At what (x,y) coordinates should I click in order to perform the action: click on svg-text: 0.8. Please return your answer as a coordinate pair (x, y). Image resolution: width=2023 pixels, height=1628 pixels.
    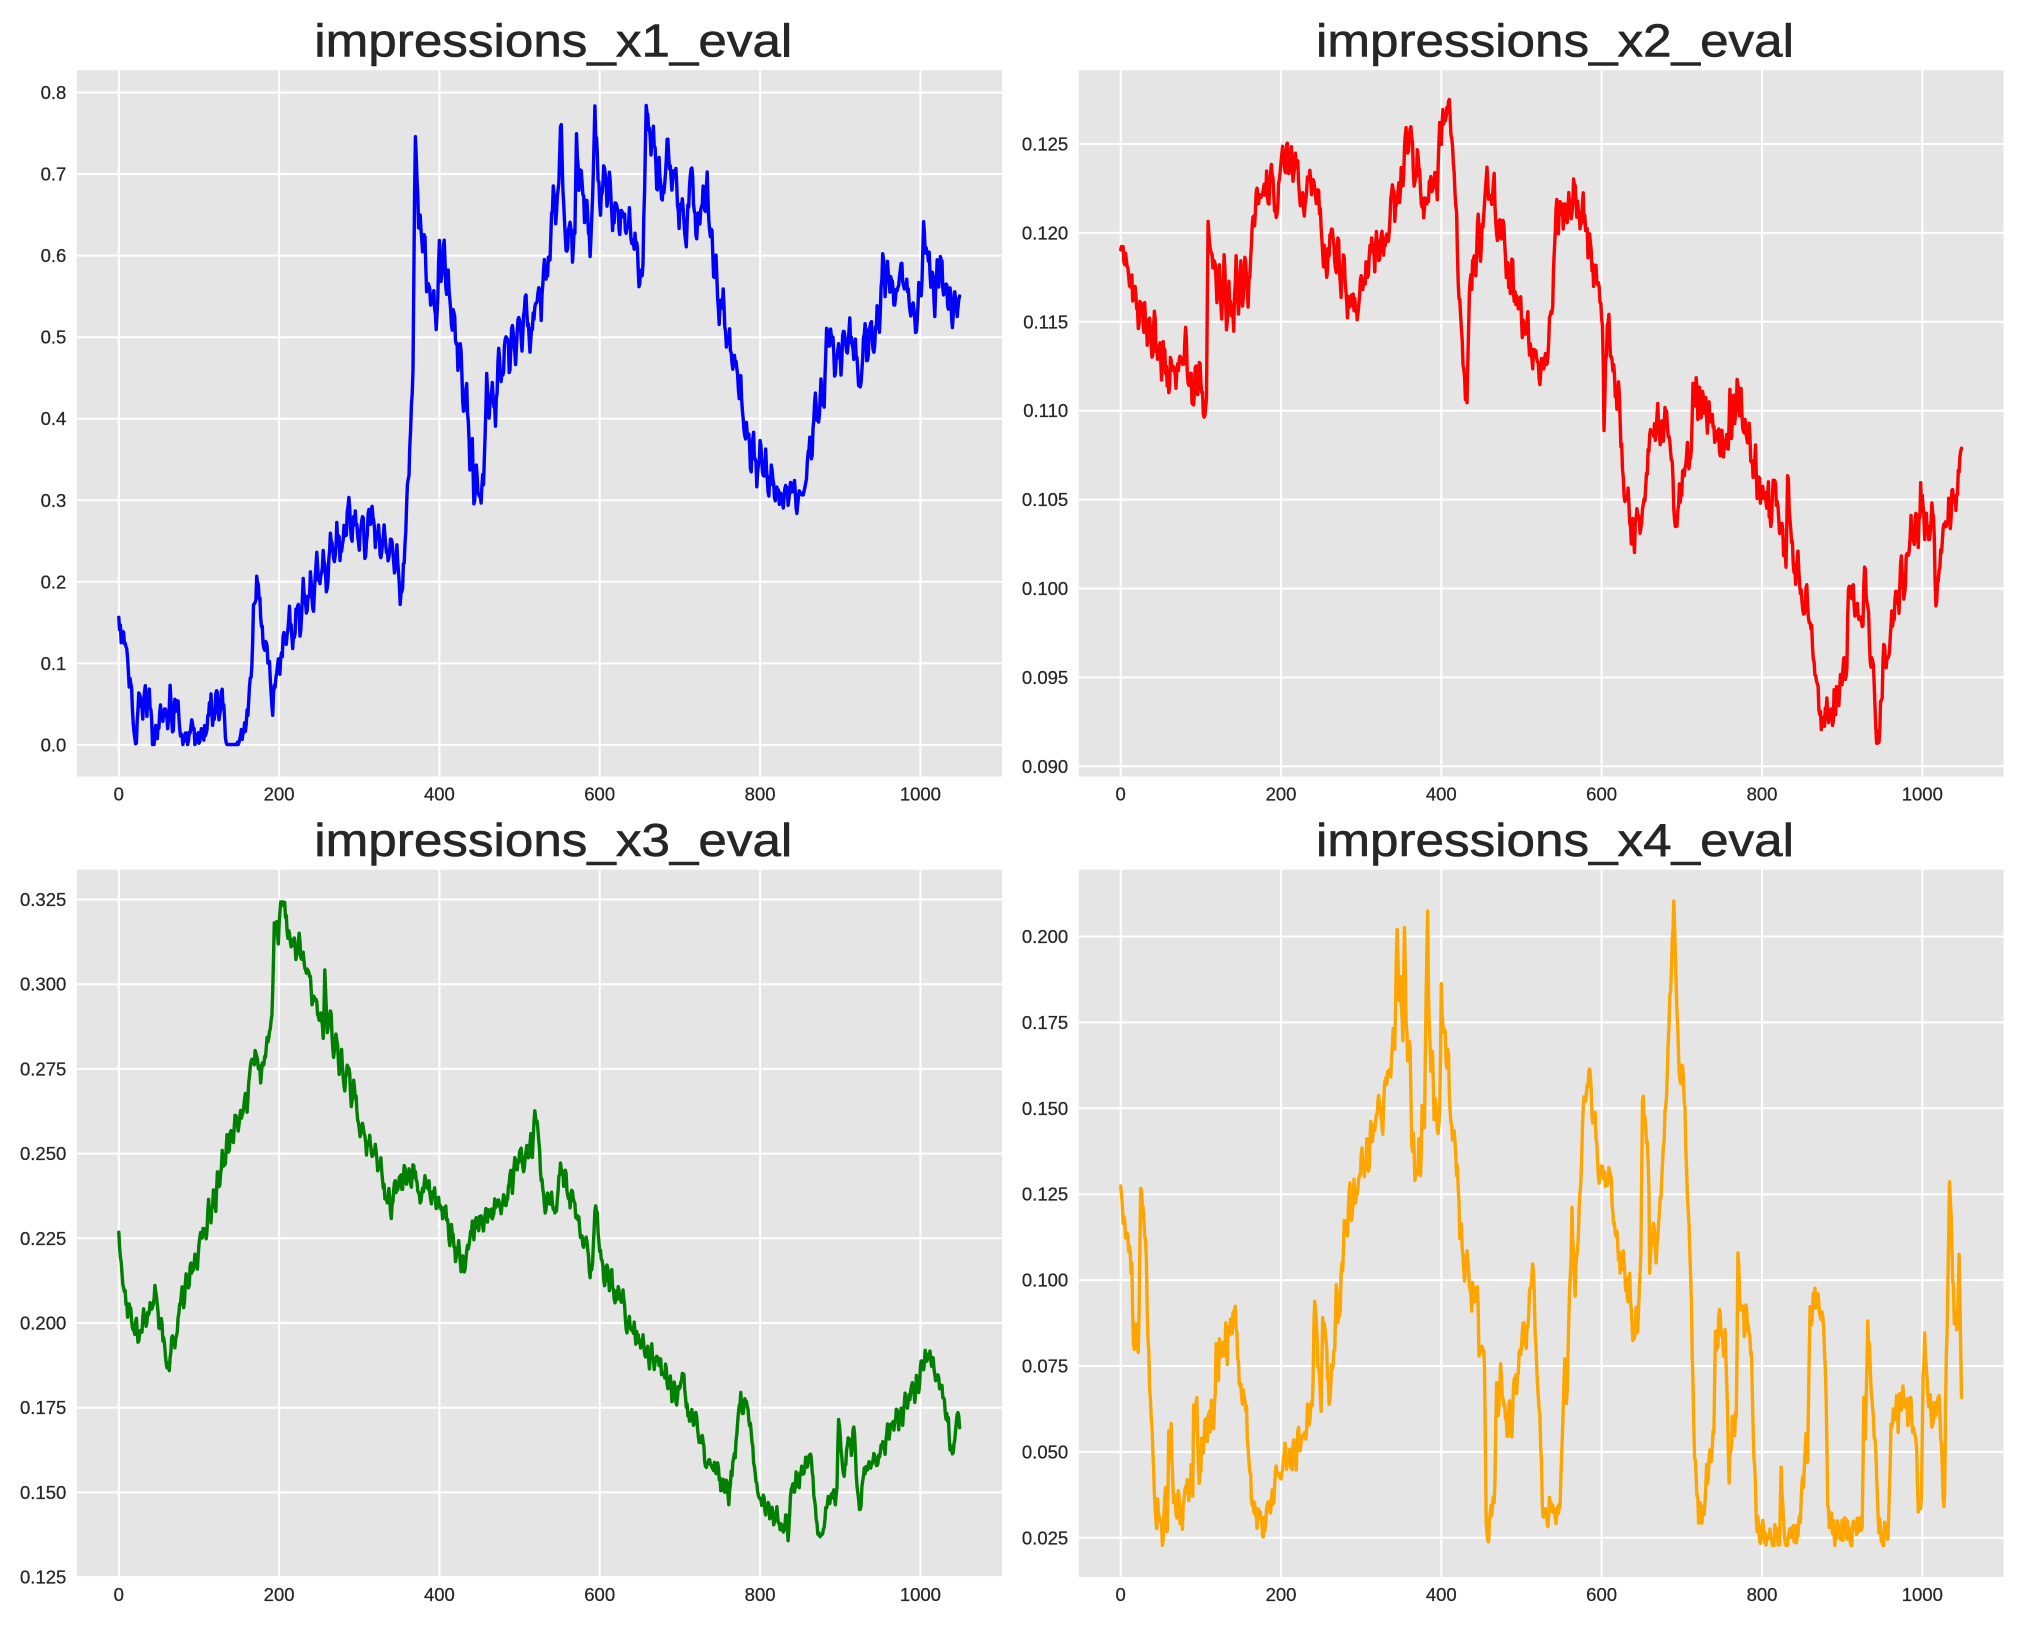
    Looking at the image, I should click on (54, 92).